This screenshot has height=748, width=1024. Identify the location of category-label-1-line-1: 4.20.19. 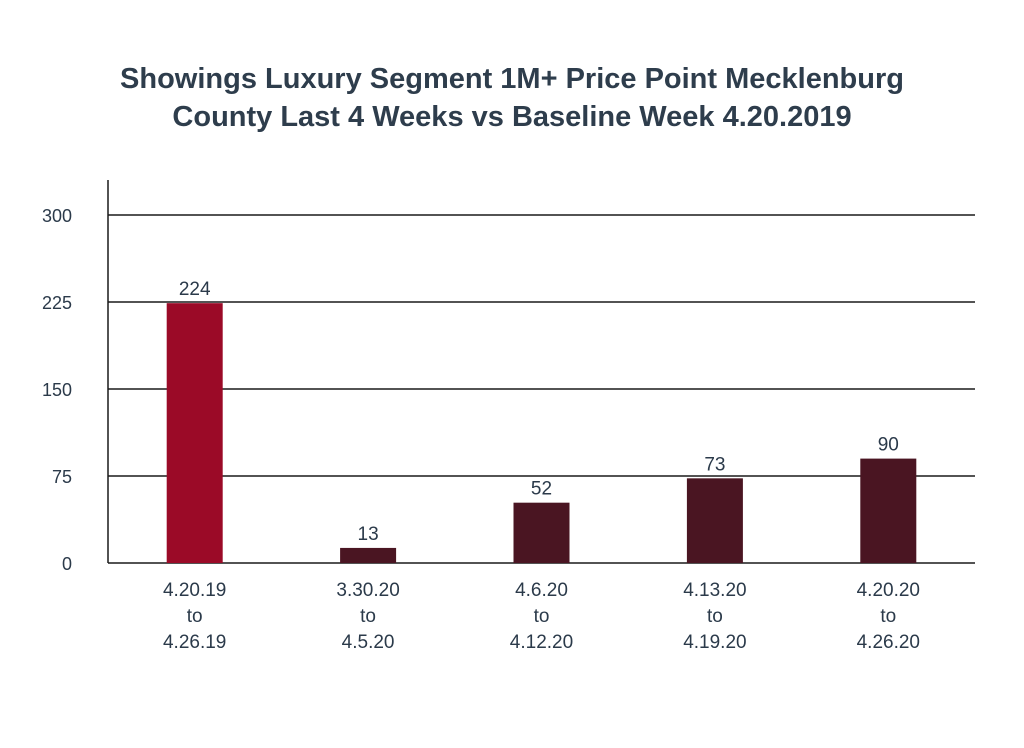
(194, 590).